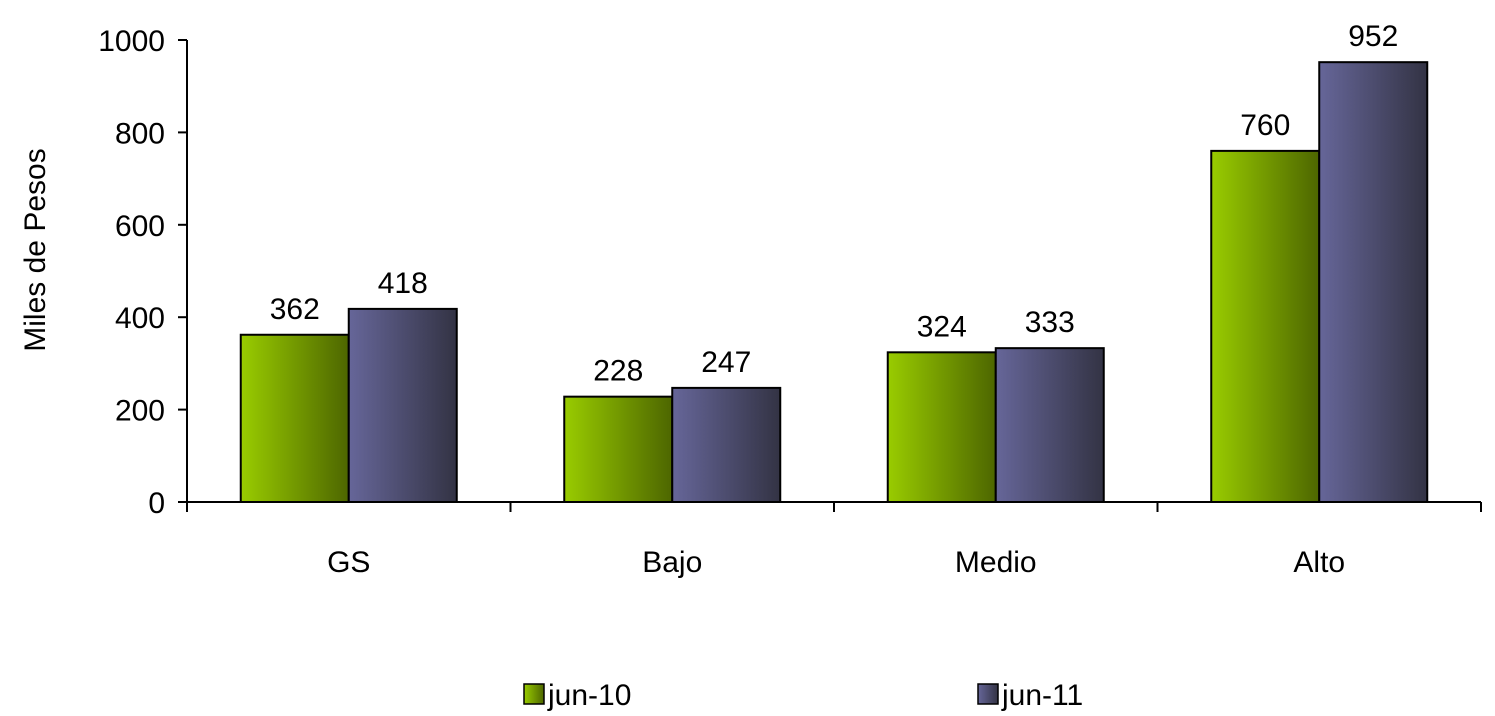  I want to click on data-label: 760, so click(1265, 125).